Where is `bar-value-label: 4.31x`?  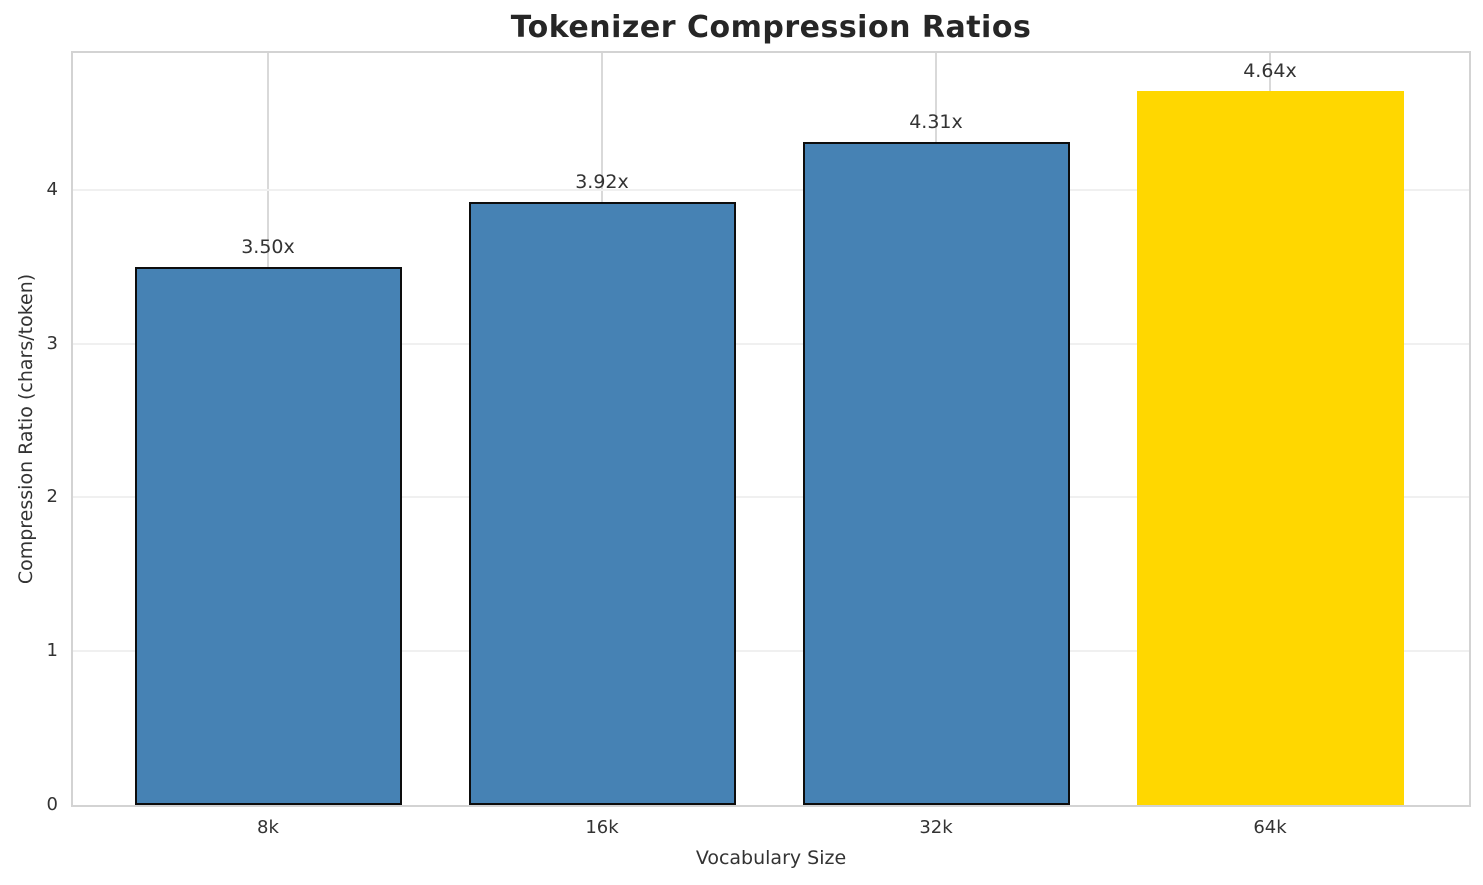
bar-value-label: 4.31x is located at coordinates (936, 122).